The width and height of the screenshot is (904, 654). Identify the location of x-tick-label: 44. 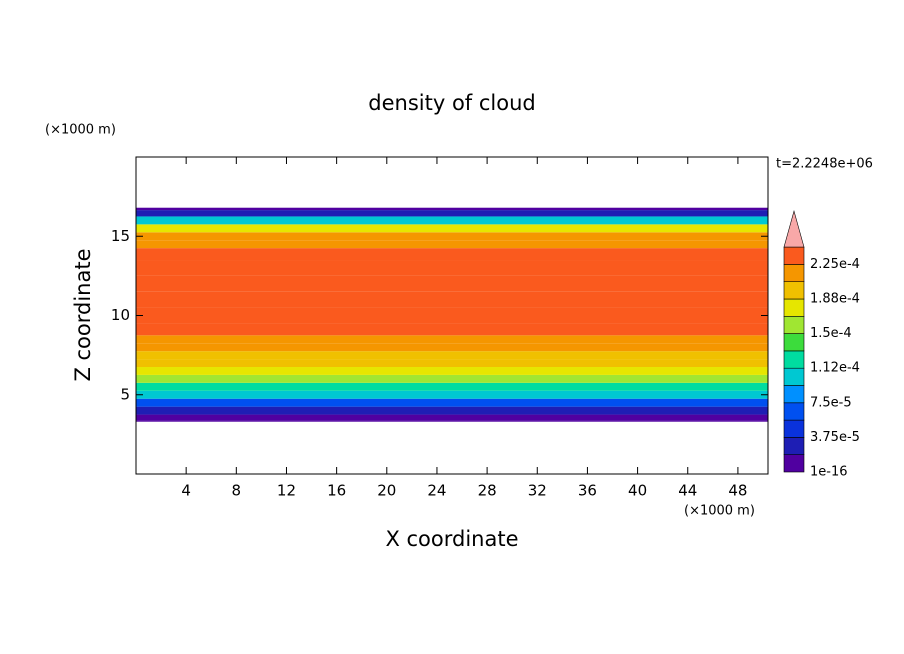
(687, 491).